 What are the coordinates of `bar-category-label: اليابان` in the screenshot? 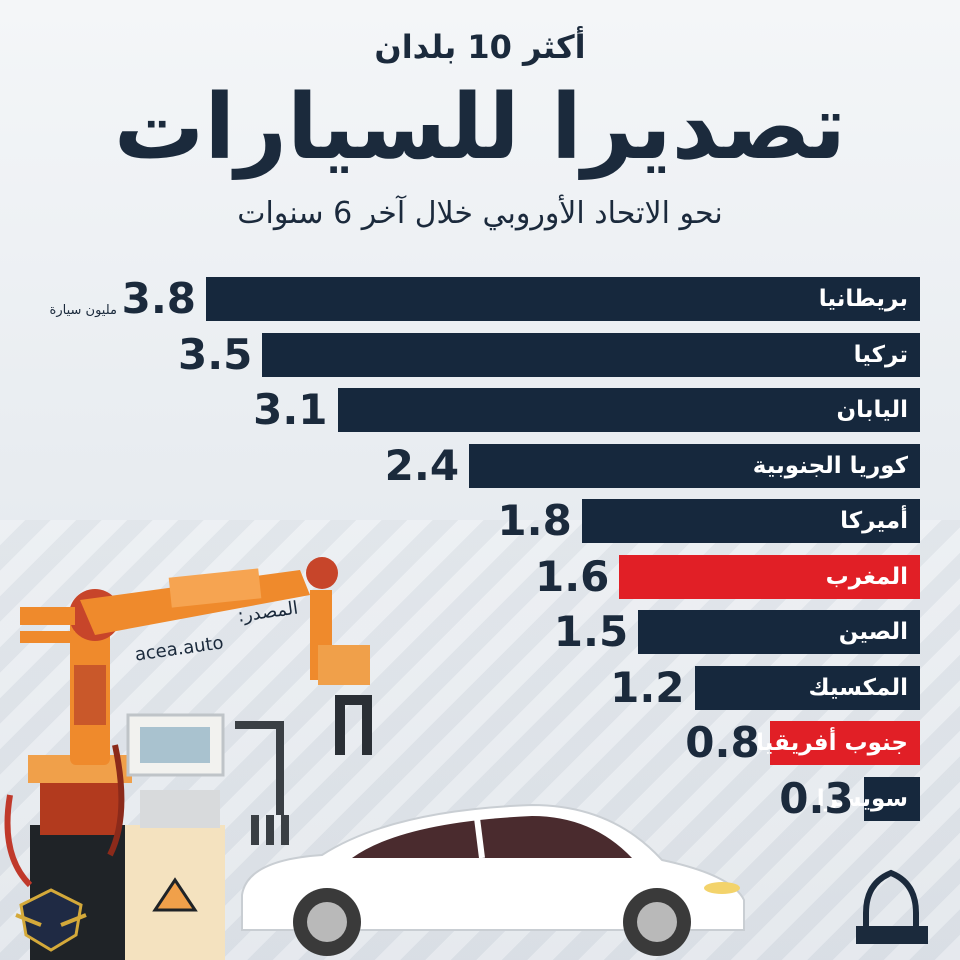 It's located at (872, 410).